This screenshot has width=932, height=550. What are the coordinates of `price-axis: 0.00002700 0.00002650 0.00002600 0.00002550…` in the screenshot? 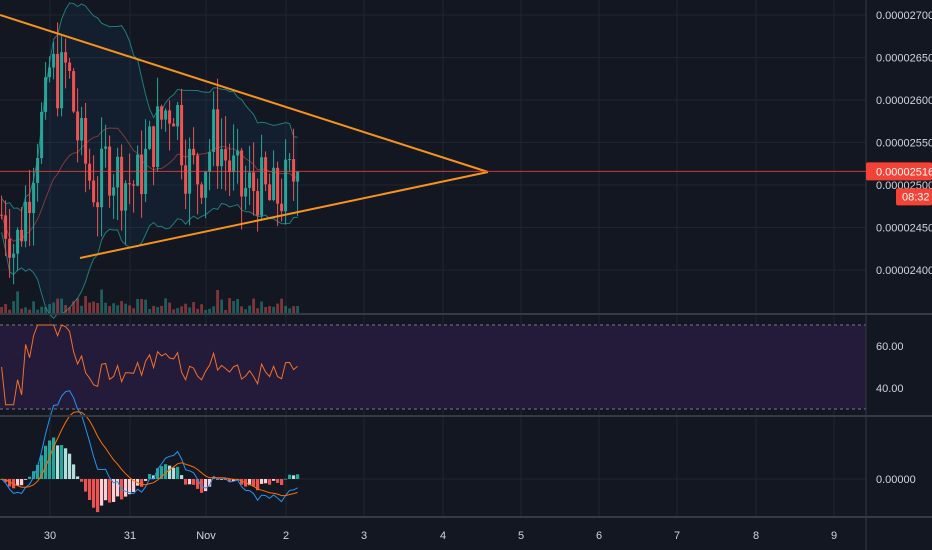 It's located at (904, 248).